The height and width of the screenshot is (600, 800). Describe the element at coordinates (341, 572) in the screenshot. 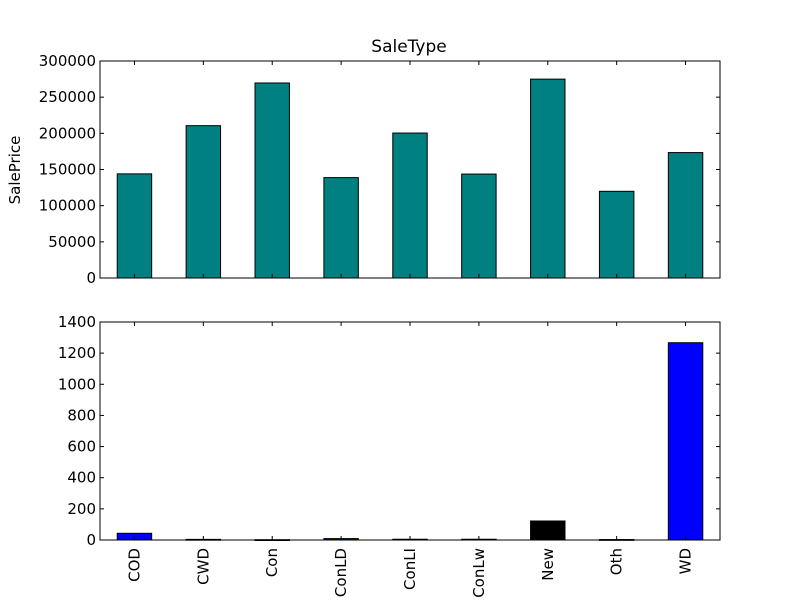

I see `x-tick-label: ConLD` at that location.